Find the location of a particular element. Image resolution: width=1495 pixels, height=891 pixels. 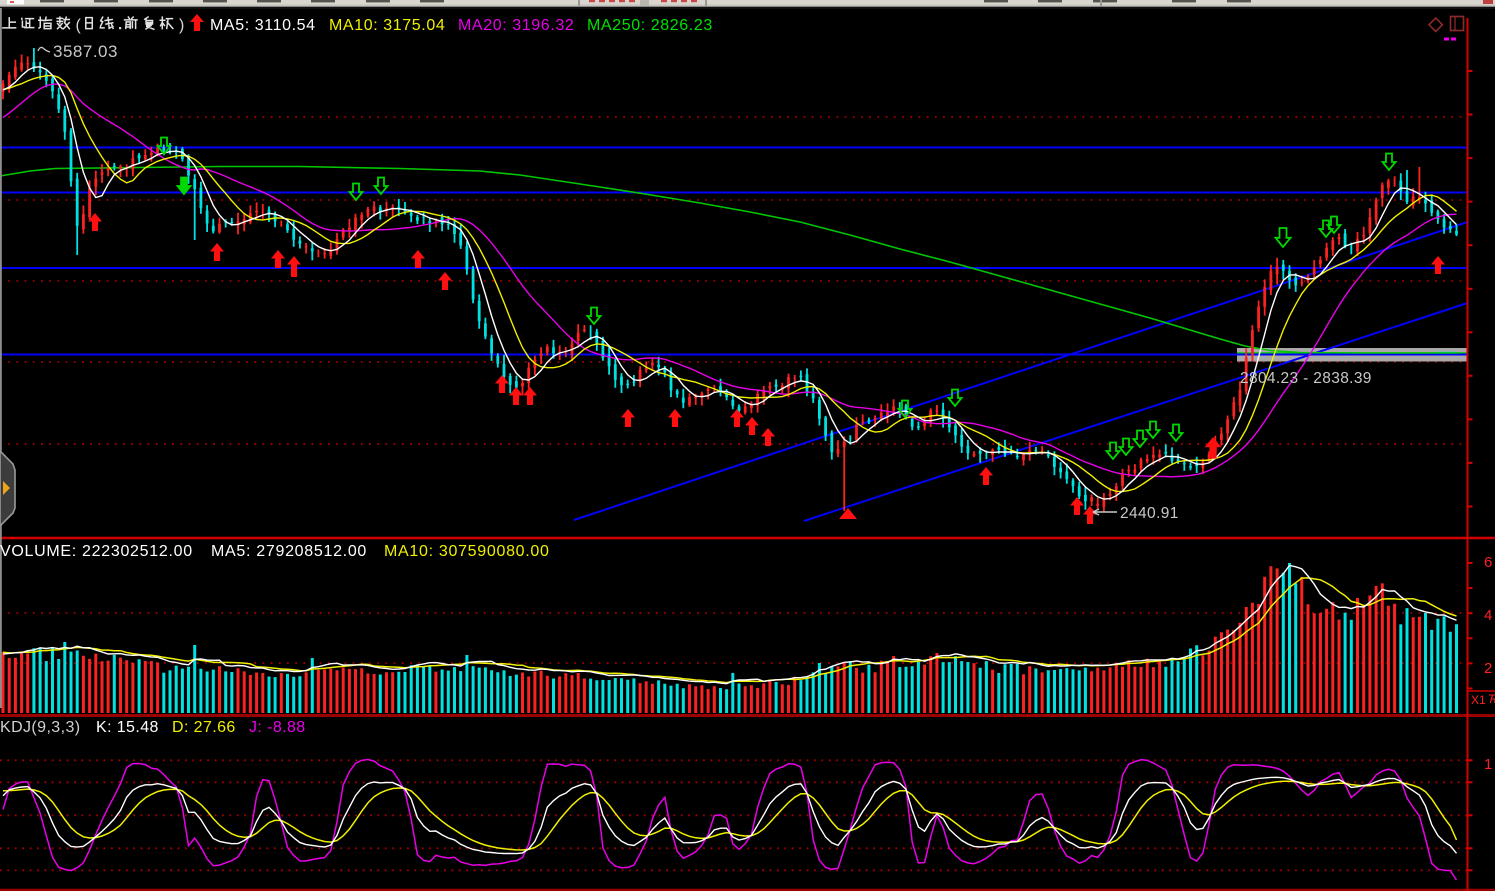

svg-text: KDJ(9,3,3) is located at coordinates (40, 727).